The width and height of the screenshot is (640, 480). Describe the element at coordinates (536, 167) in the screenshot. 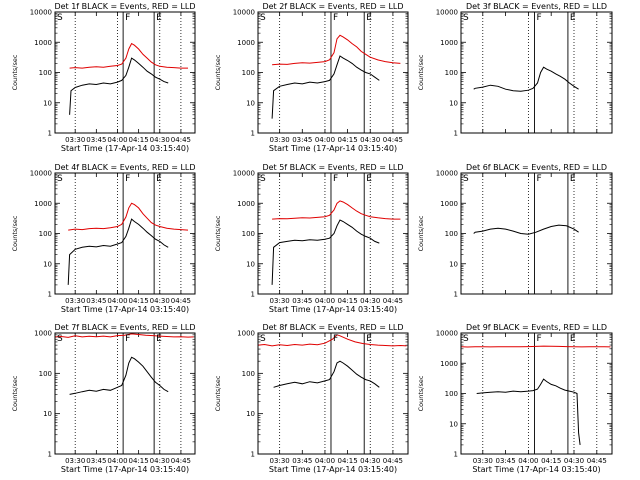

I see `panel-title: Det 6f BLACK = Events, RED = LLD` at that location.